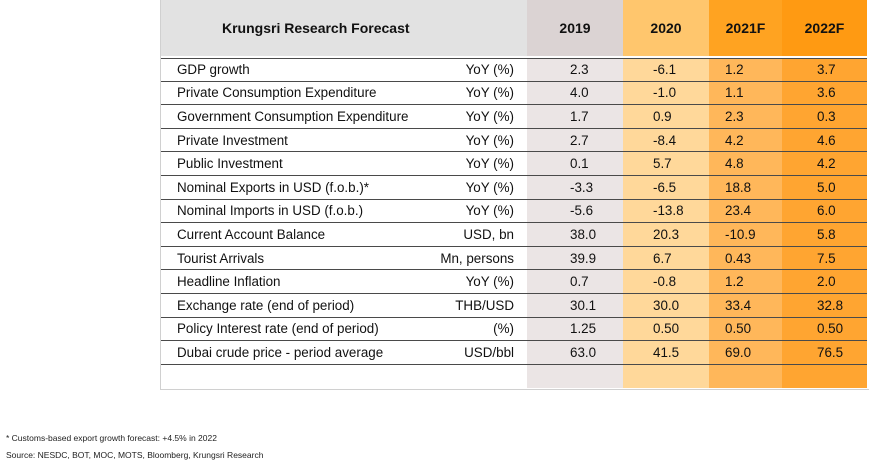 The width and height of the screenshot is (870, 466). I want to click on value-cell: 1.1, so click(745, 93).